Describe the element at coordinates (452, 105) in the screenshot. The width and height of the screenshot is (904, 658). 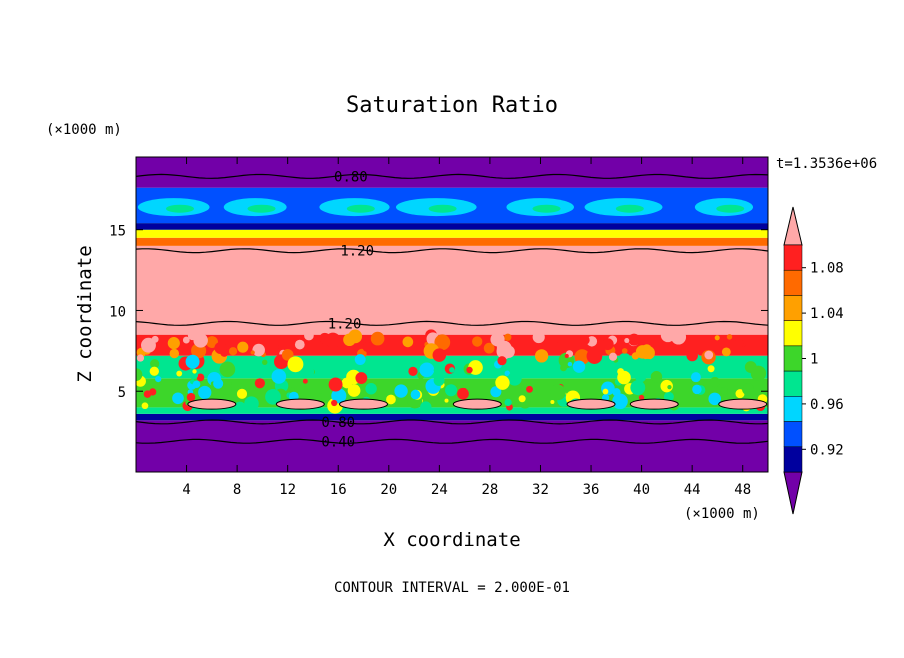
I see `chart-title: Saturation Ratio` at that location.